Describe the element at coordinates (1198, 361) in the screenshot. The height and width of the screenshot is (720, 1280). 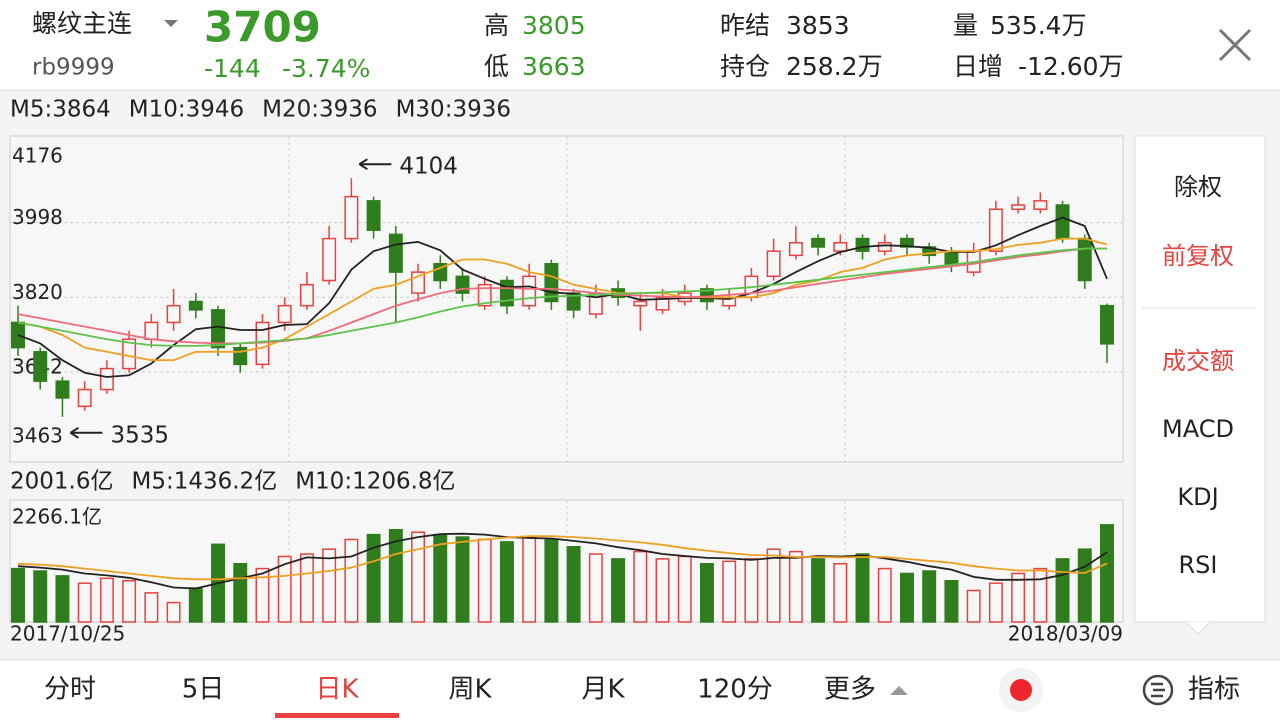
I see `menu-item: 成交额` at that location.